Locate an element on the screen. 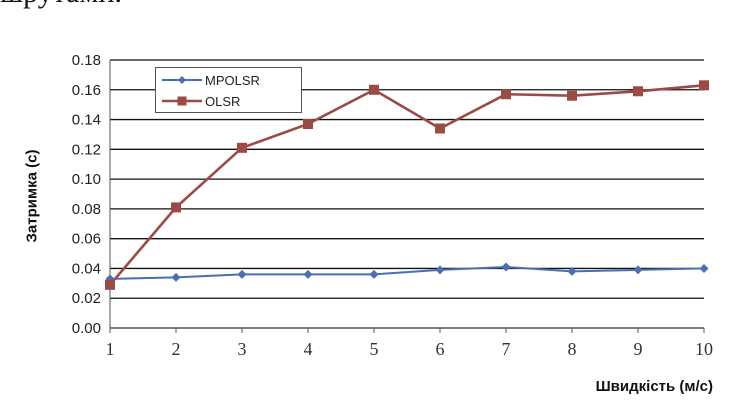 The image size is (729, 405). x-tick-label: 1 is located at coordinates (110, 349).